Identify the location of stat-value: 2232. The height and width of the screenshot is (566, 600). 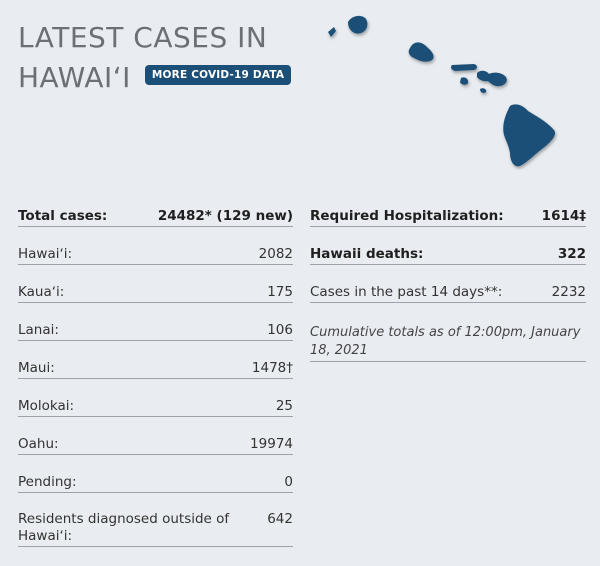
(568, 292).